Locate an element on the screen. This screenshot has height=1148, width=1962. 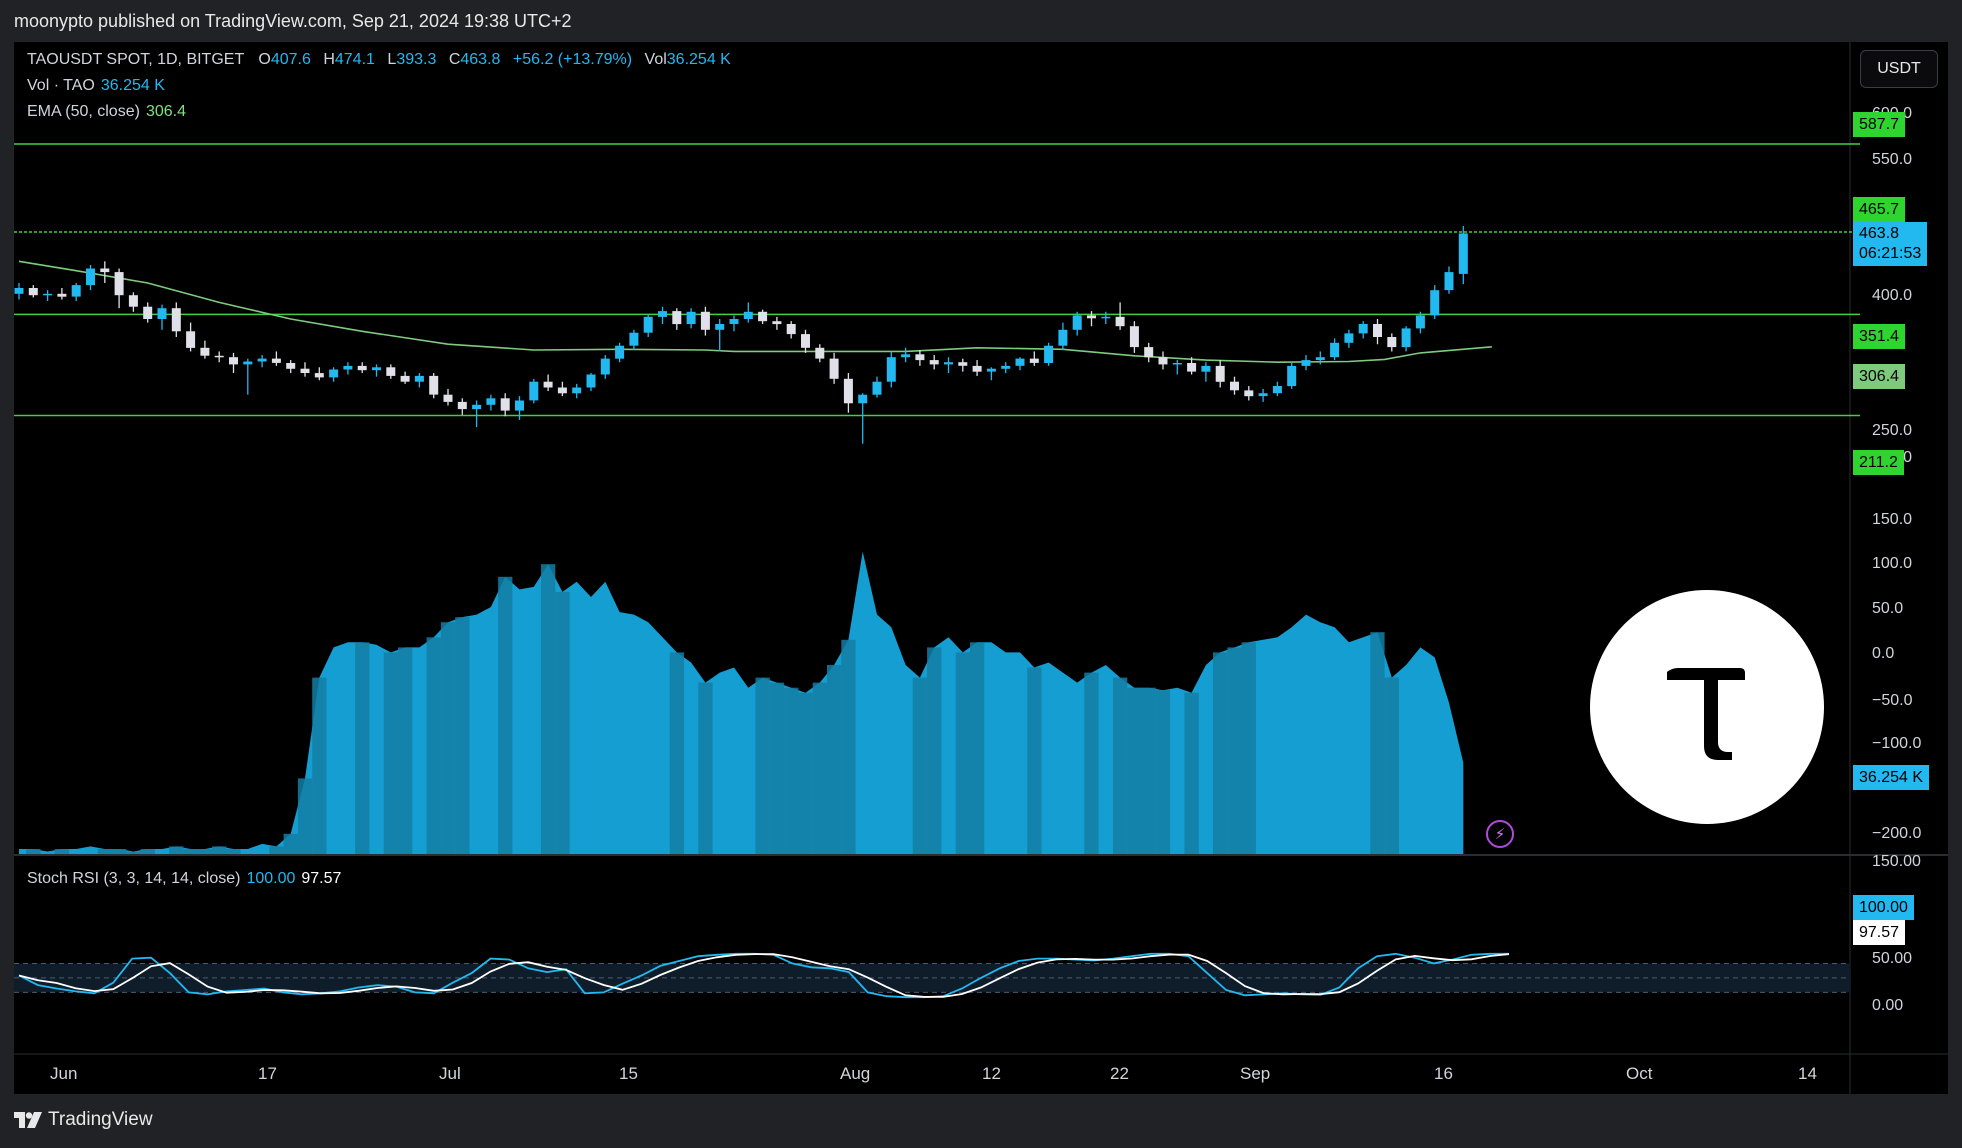
level-465-tag: 465.7 is located at coordinates (1879, 209).